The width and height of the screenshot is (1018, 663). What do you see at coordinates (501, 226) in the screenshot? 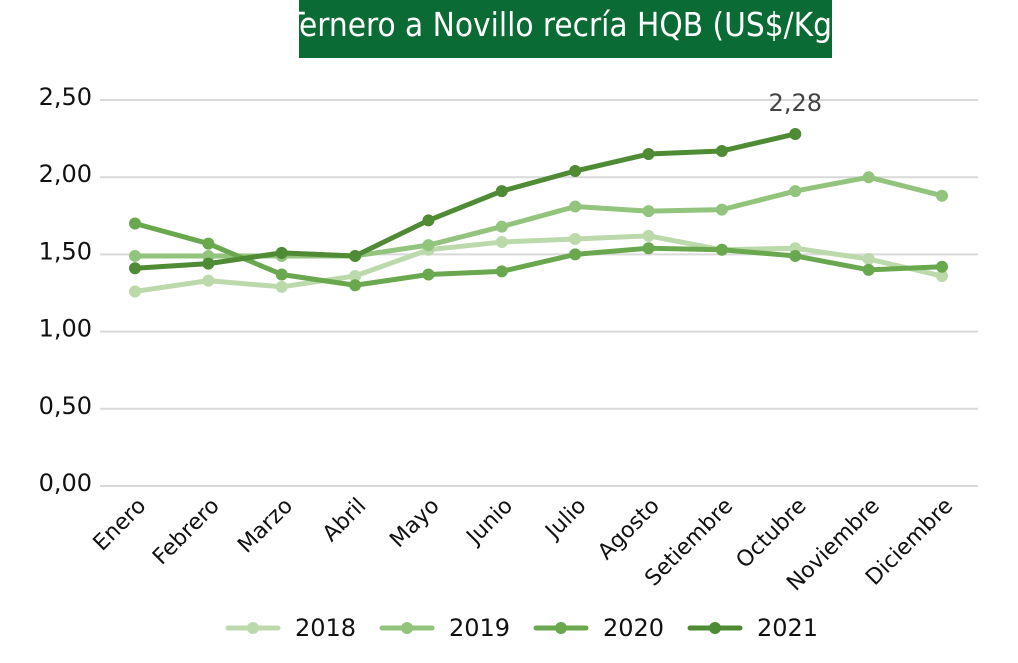
I see `point-2019-junio` at bounding box center [501, 226].